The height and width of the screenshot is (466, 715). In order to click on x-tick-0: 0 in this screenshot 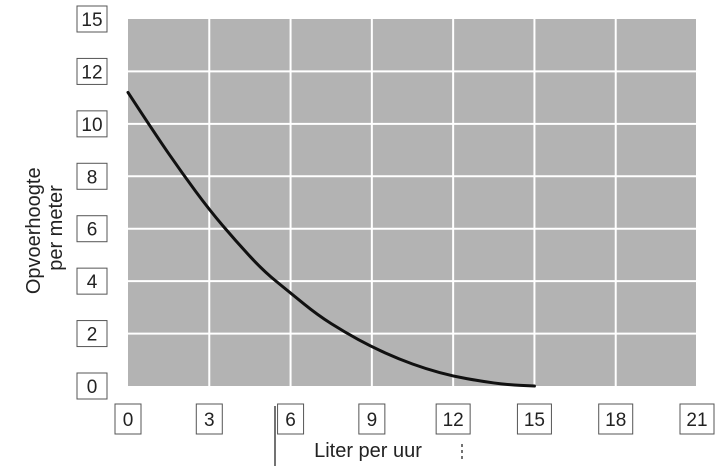, I will do `click(128, 419)`.